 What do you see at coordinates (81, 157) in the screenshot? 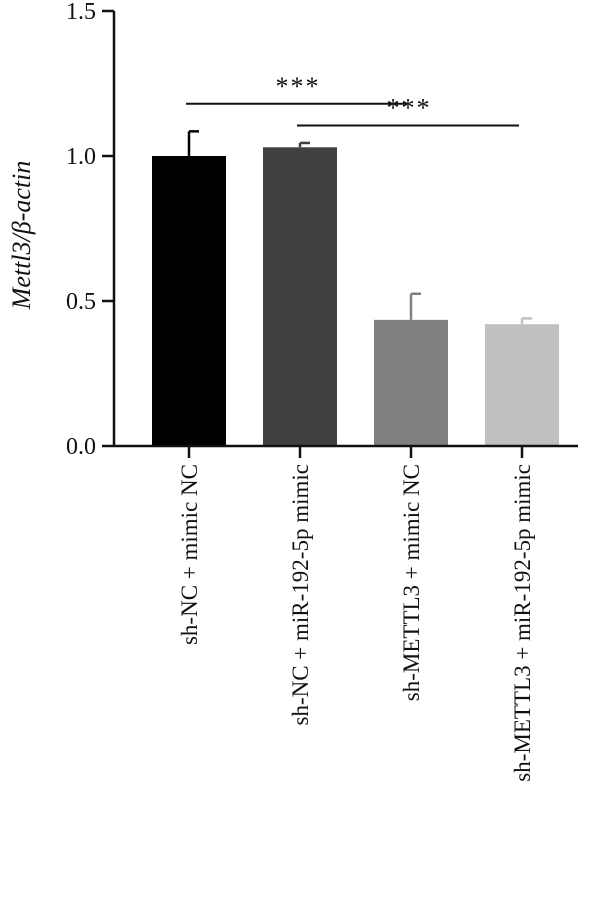
I see `y-tick-label: 1.0` at bounding box center [81, 157].